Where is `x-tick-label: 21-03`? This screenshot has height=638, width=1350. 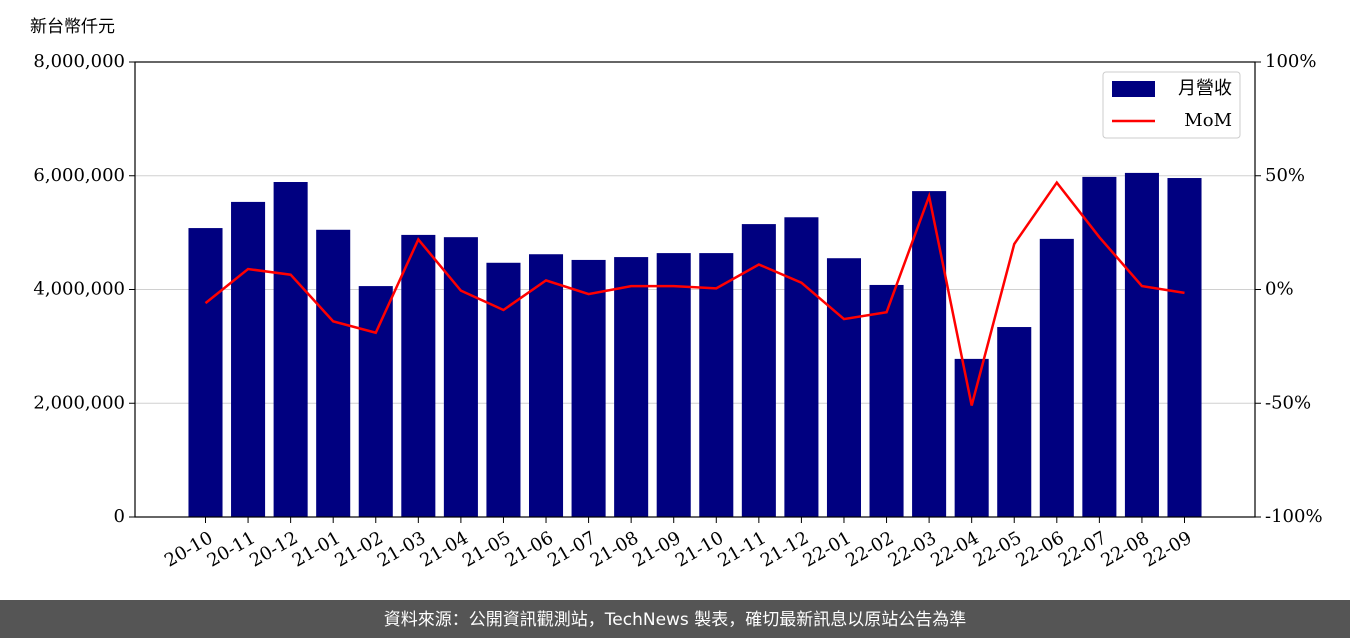
x-tick-label: 21-03 is located at coordinates (401, 549).